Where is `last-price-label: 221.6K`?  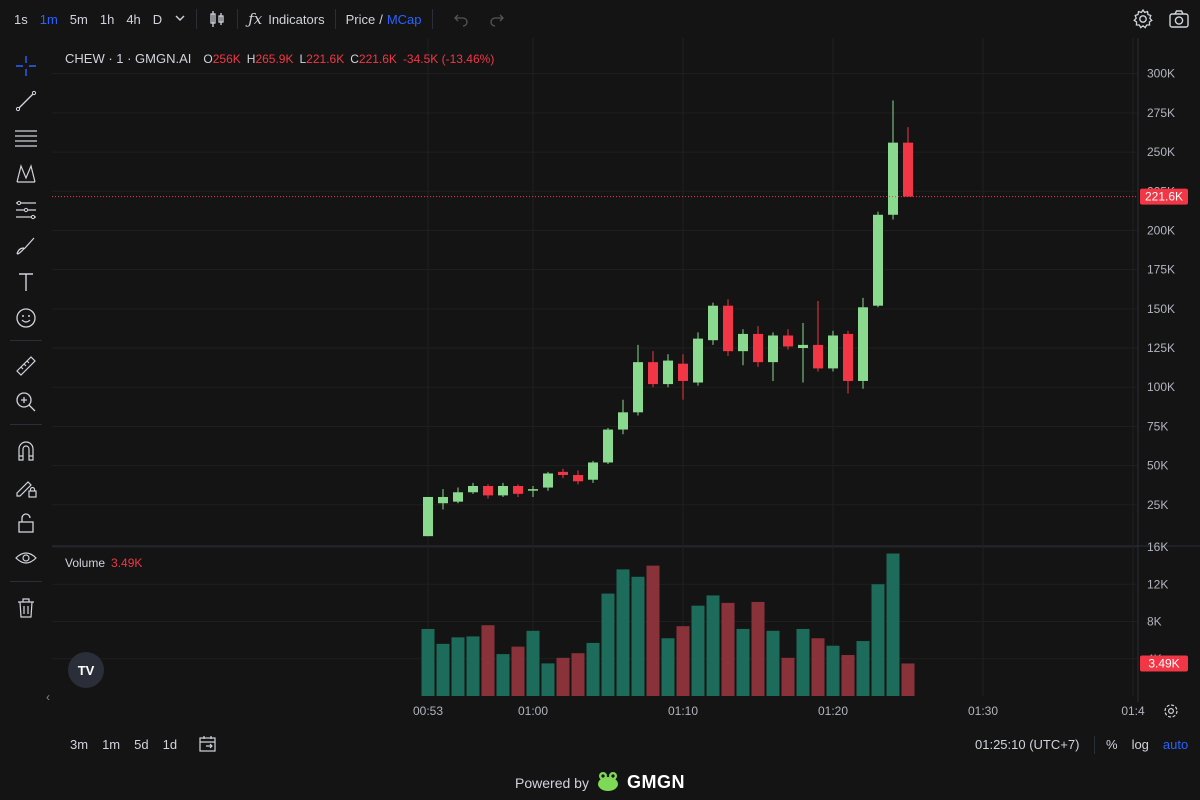
last-price-label: 221.6K is located at coordinates (1164, 197).